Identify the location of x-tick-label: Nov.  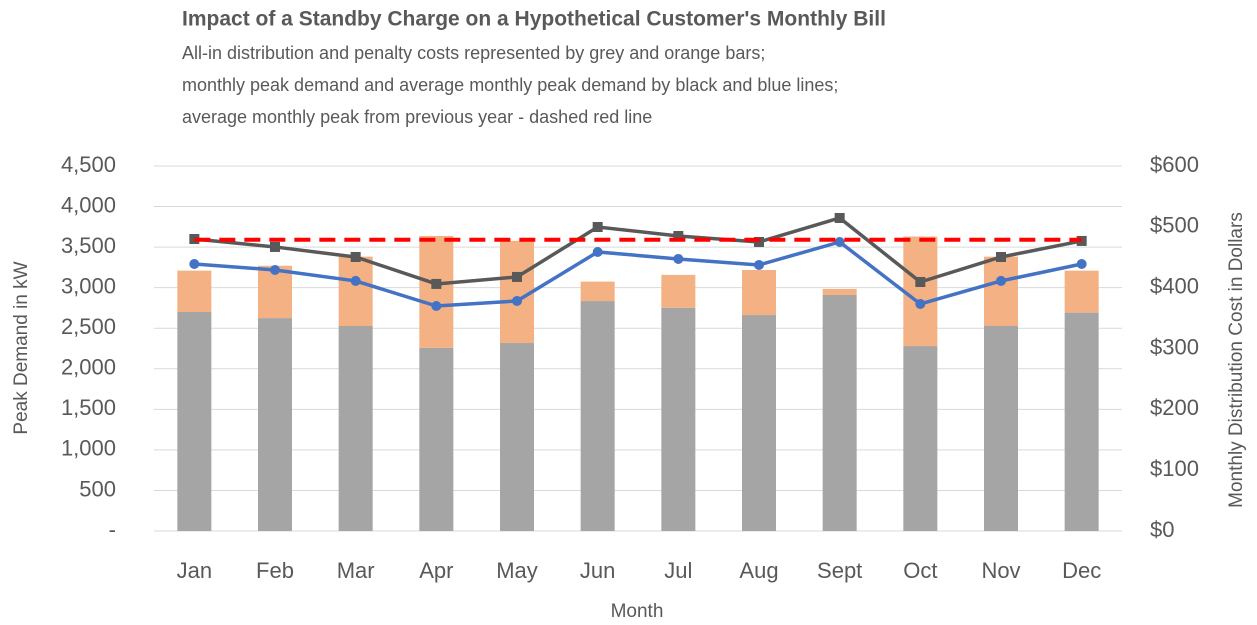
(1000, 570).